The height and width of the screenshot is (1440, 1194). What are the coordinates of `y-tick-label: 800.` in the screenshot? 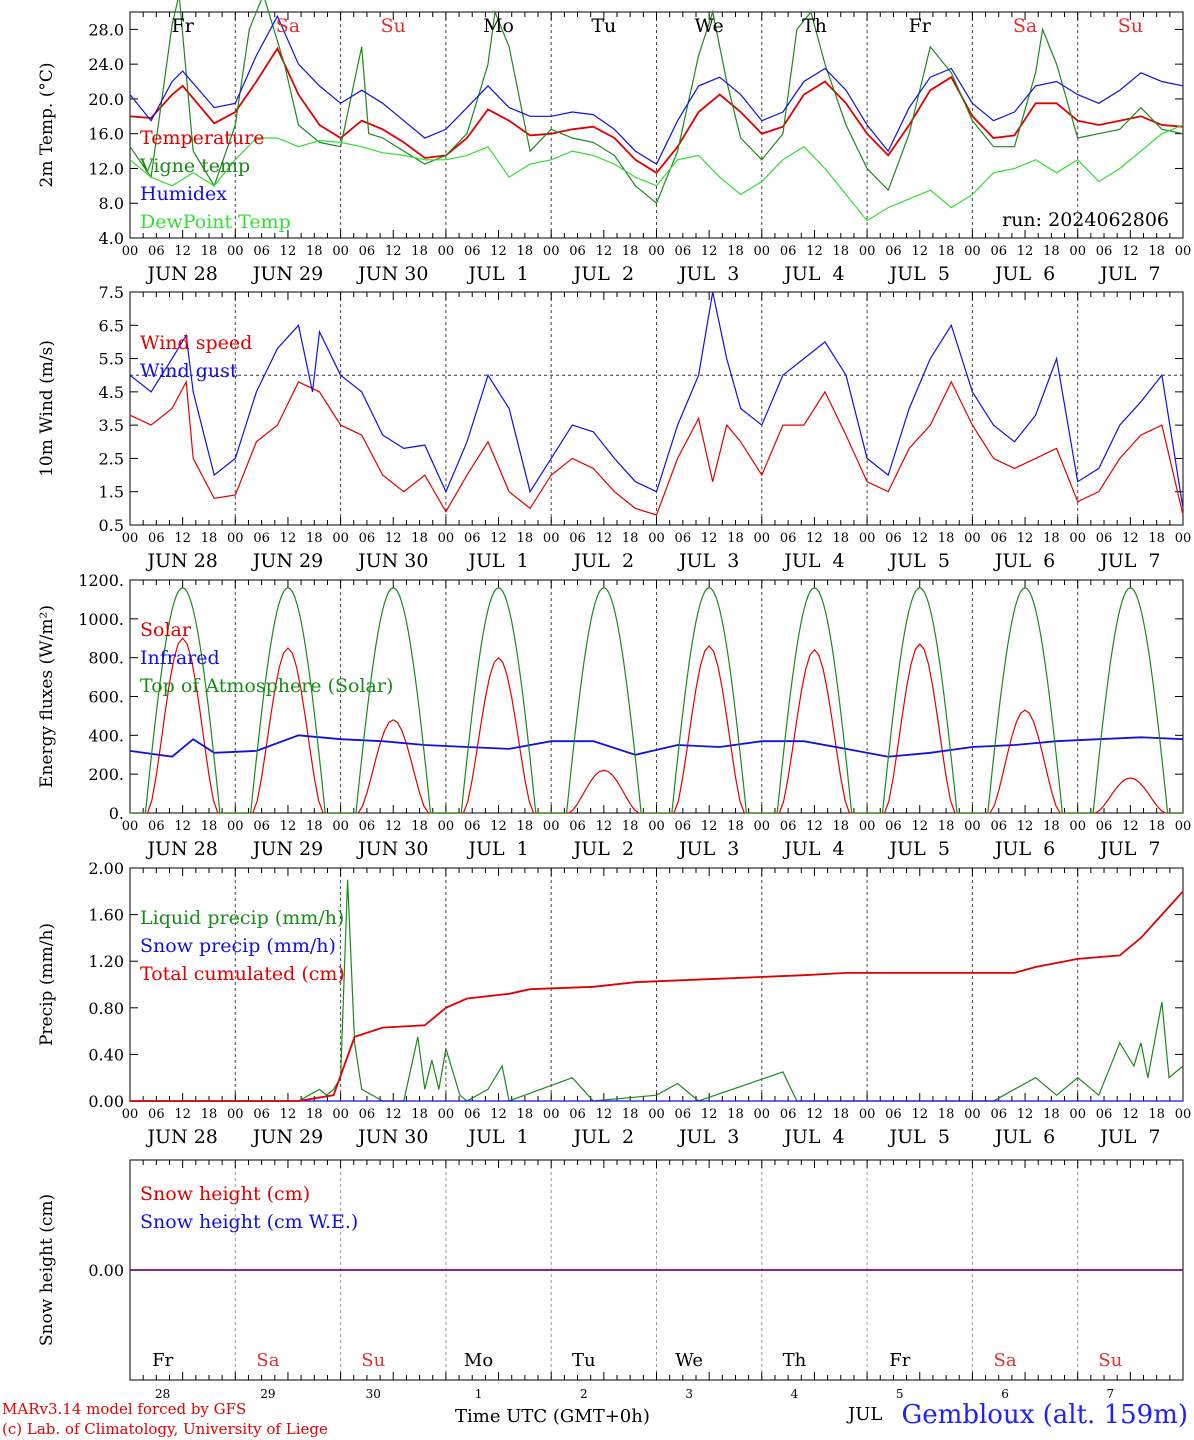 It's located at (106, 658).